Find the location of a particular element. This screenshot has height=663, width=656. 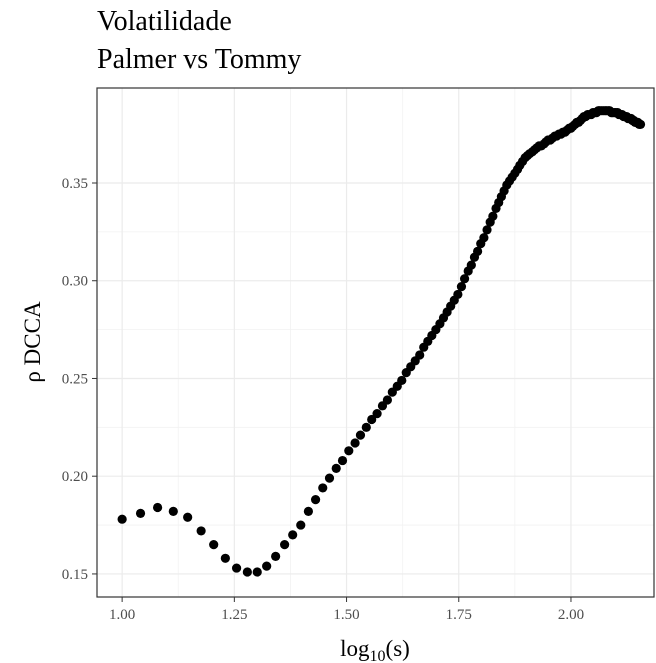

chart-subtitle: Palmer vs Tommy is located at coordinates (199, 59).